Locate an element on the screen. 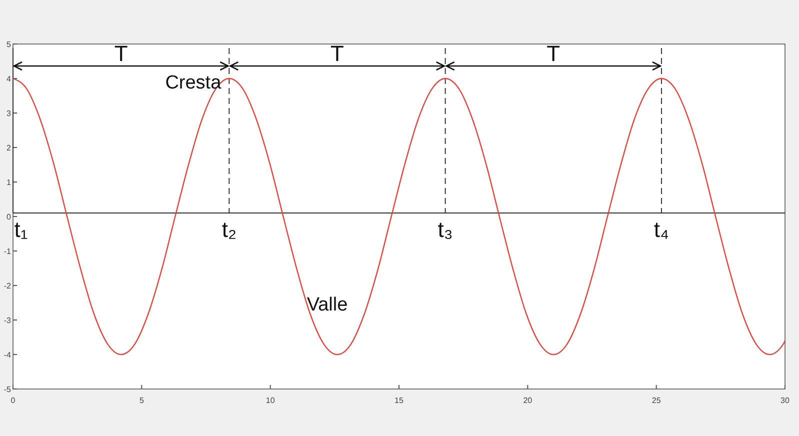  y-tick-label: 2 is located at coordinates (9, 148).